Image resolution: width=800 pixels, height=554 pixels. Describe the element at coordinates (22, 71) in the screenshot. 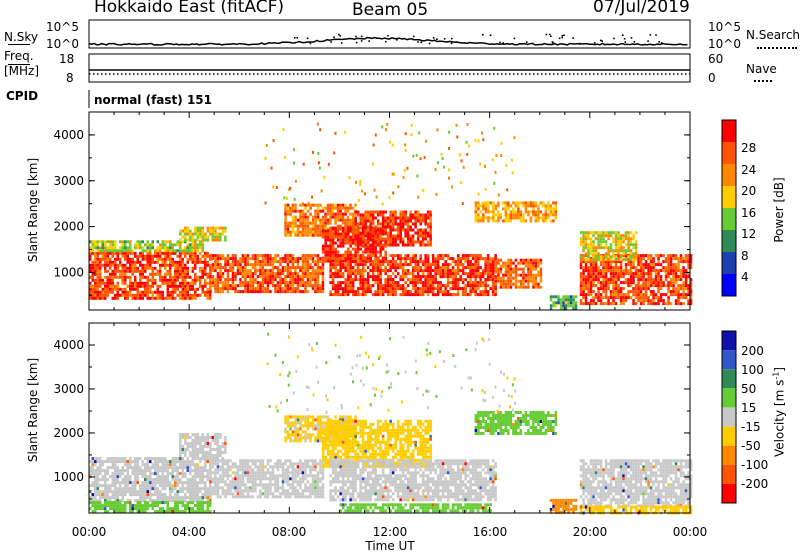

I see `freq-unit-label: [MHz]` at that location.